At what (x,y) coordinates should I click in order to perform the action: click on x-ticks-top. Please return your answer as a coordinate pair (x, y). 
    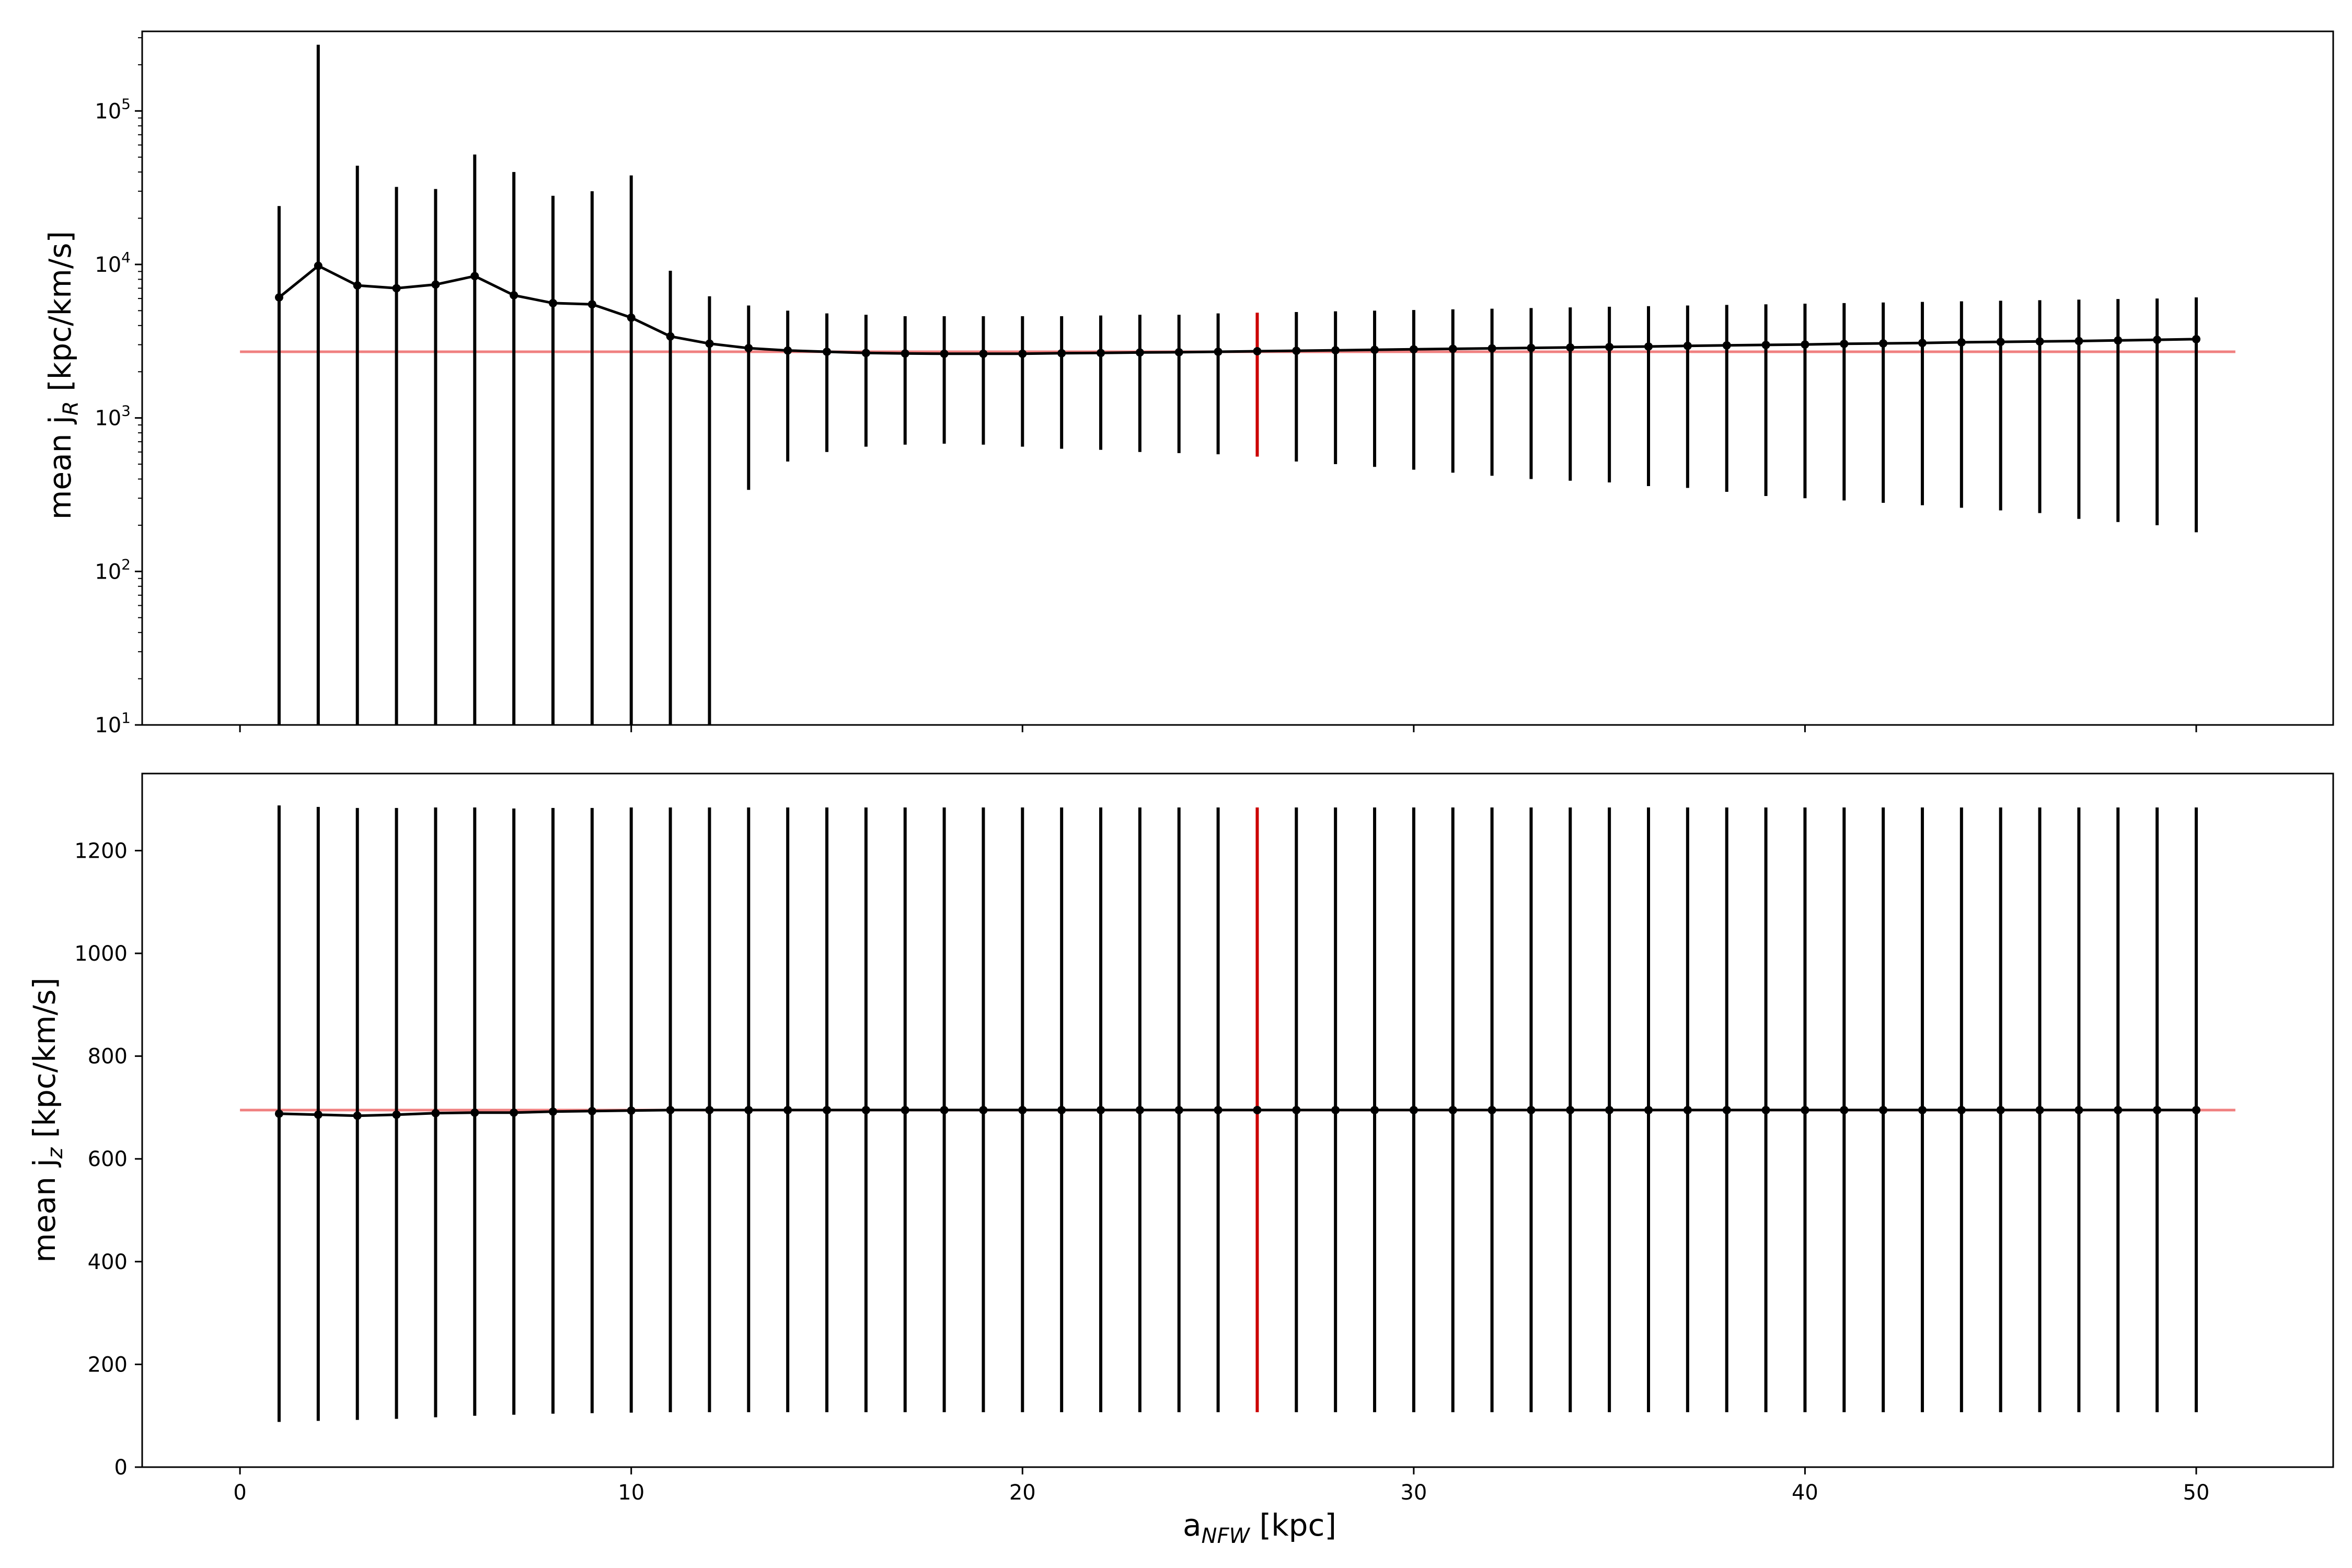
    Looking at the image, I should click on (1218, 728).